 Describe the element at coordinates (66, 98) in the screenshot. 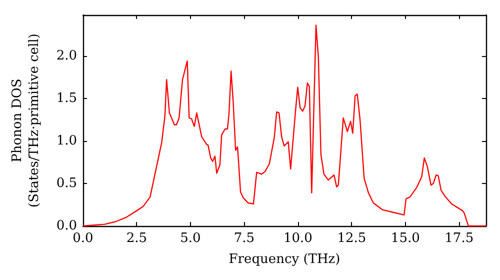

I see `y-tick-label: 1.5` at that location.